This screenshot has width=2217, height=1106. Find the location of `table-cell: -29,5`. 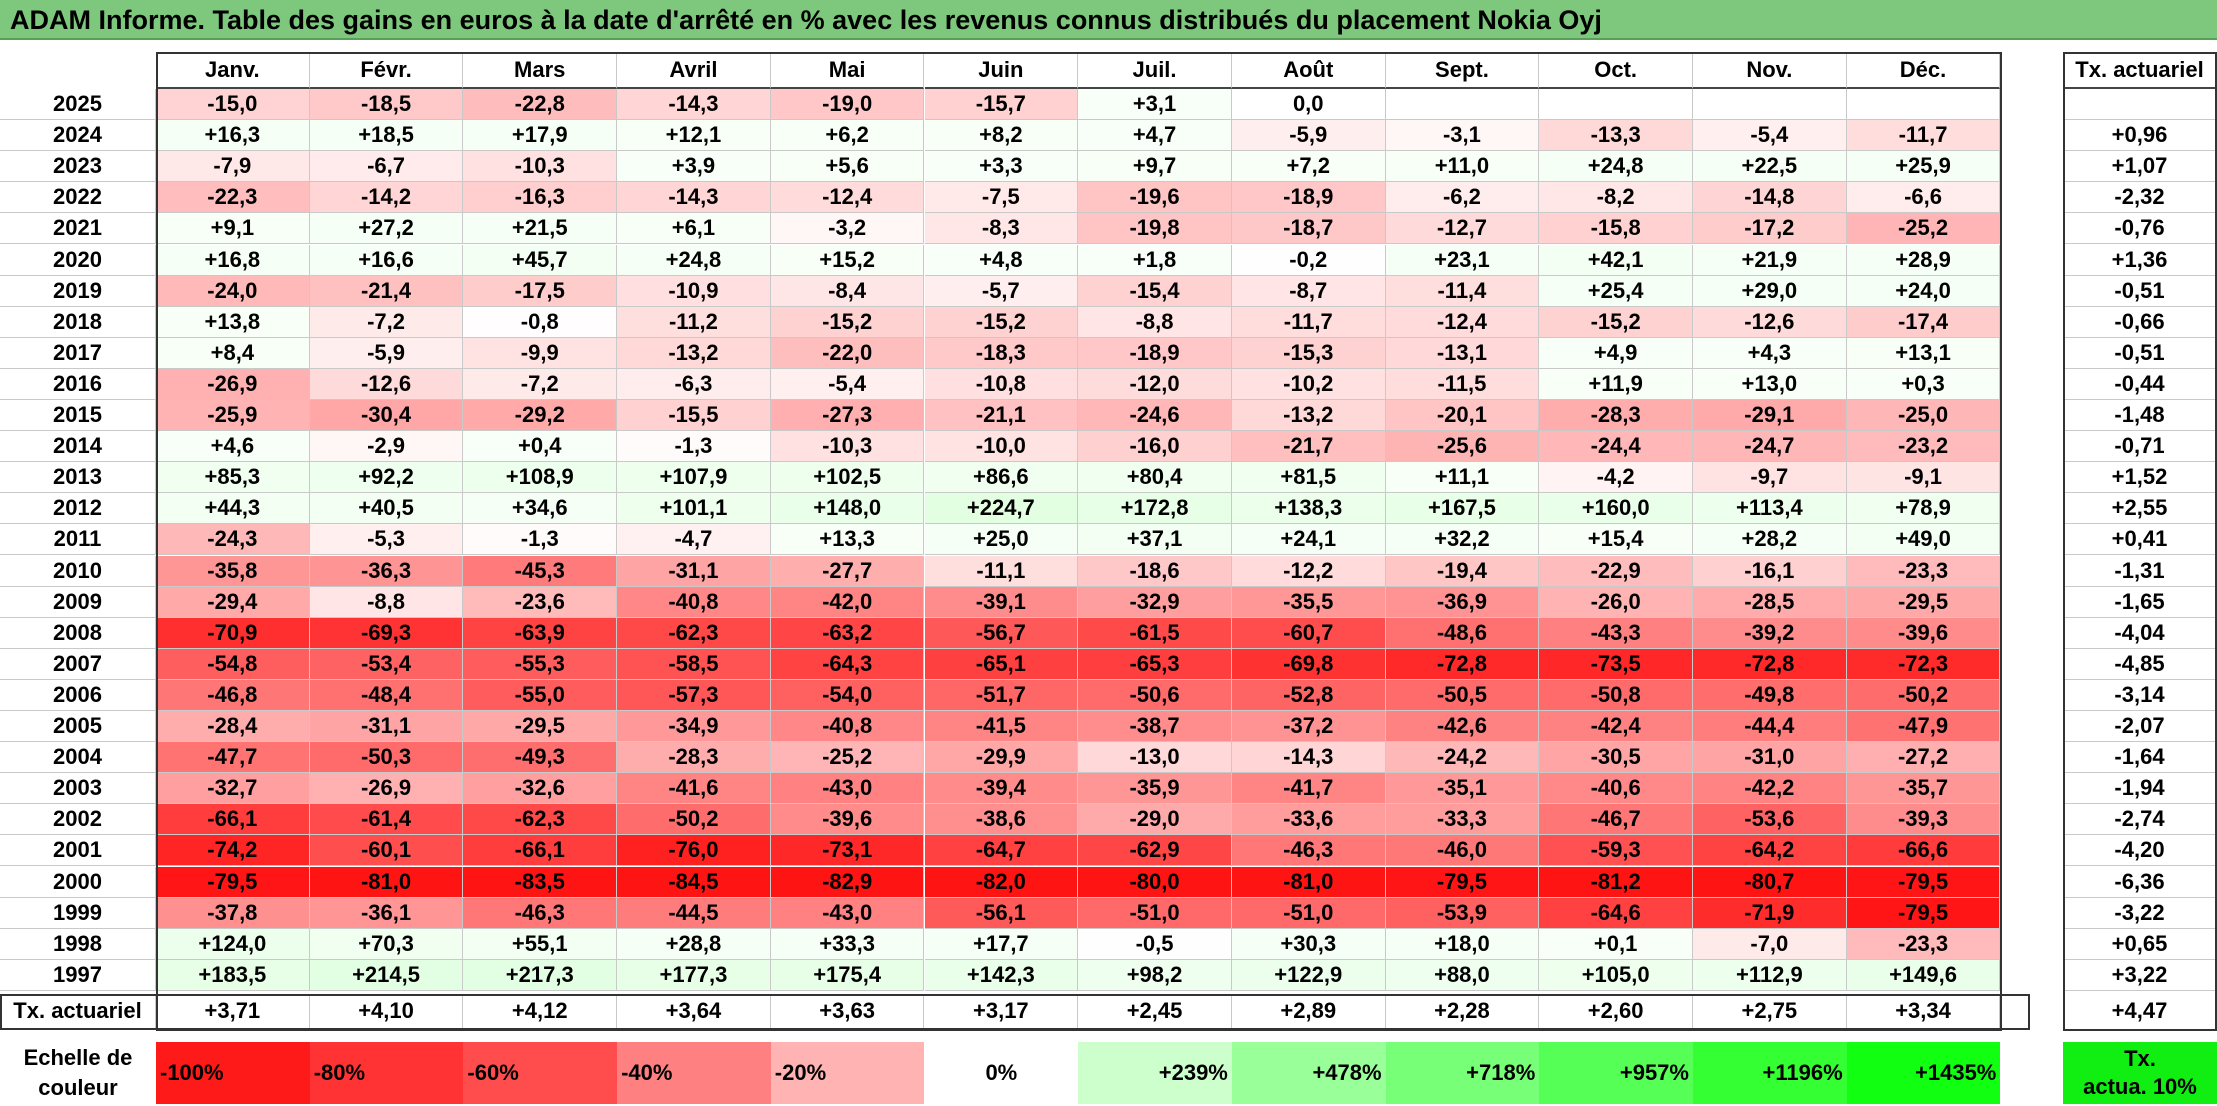

table-cell: -29,5 is located at coordinates (540, 727).